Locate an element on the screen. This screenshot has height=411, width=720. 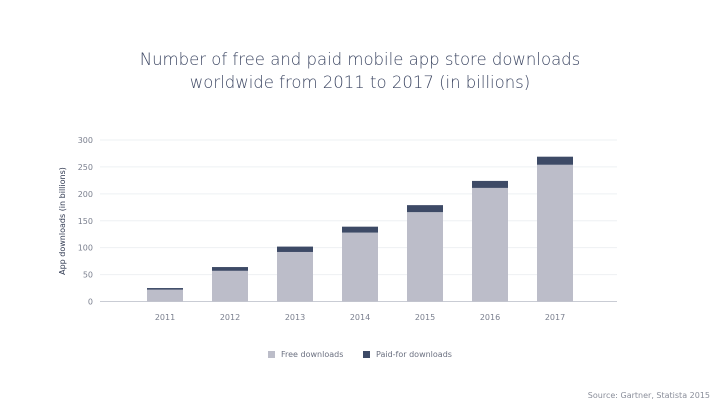
x-tick-label: 2014 is located at coordinates (360, 317).